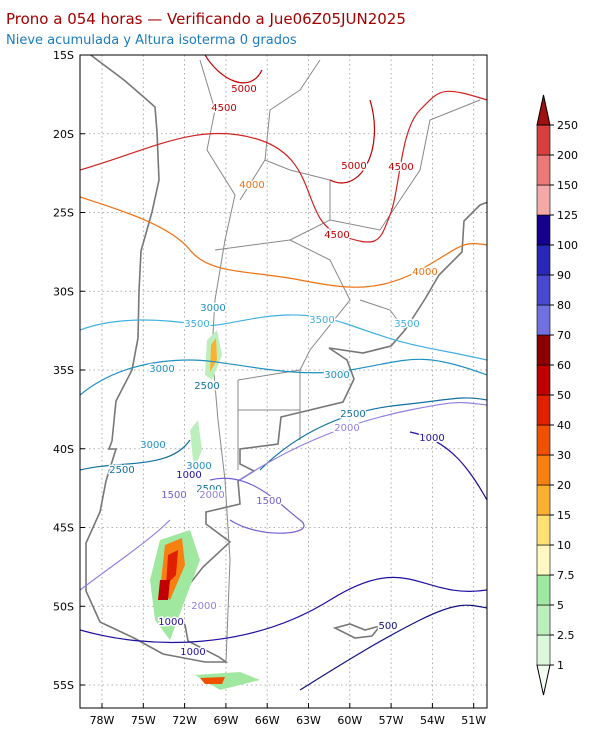 This screenshot has height=755, width=600. What do you see at coordinates (308, 720) in the screenshot?
I see `lon-label: 63W` at bounding box center [308, 720].